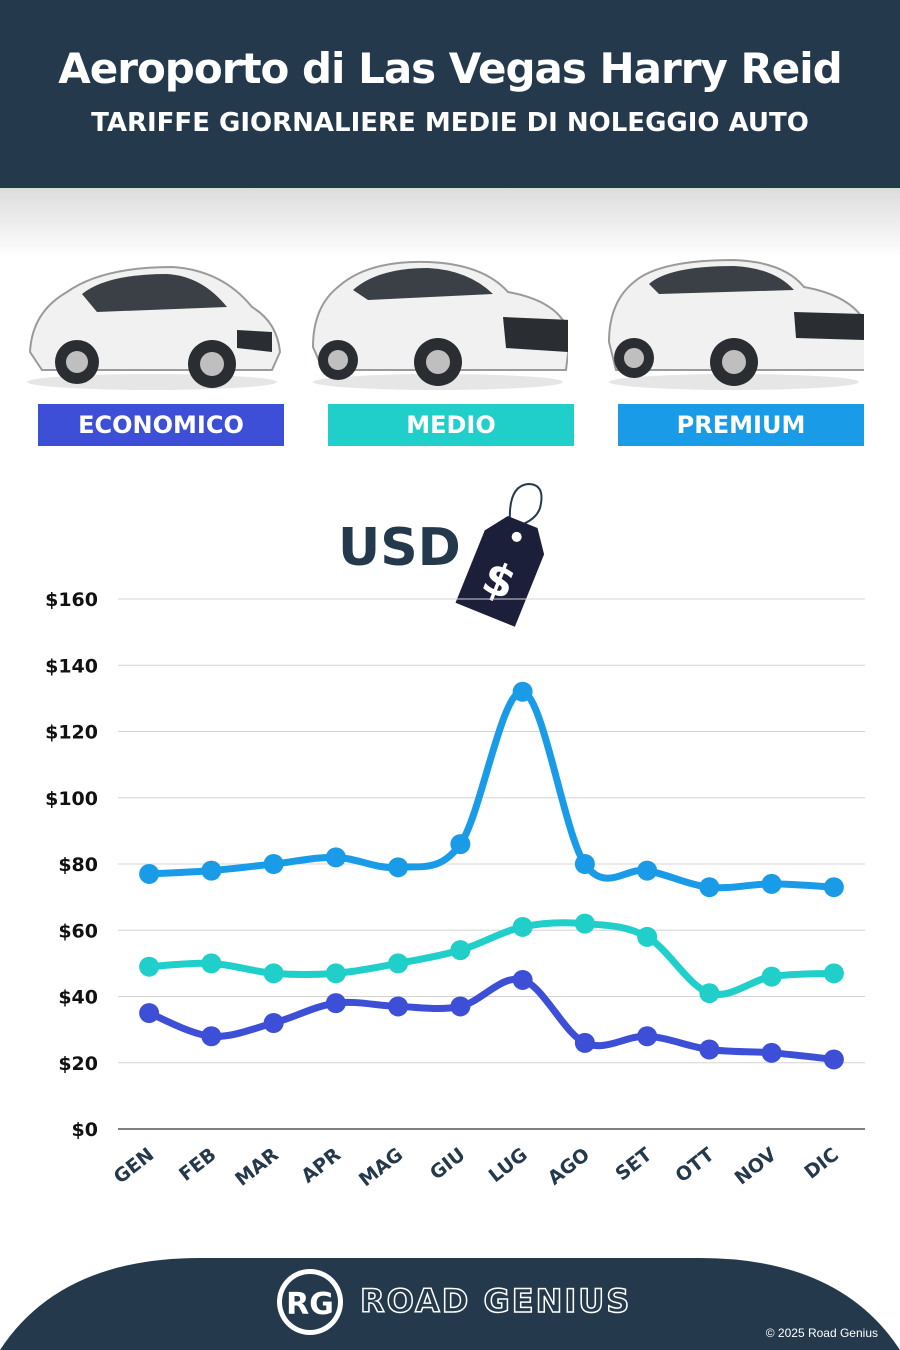  What do you see at coordinates (154, 327) in the screenshot?
I see `economy-car-icon` at bounding box center [154, 327].